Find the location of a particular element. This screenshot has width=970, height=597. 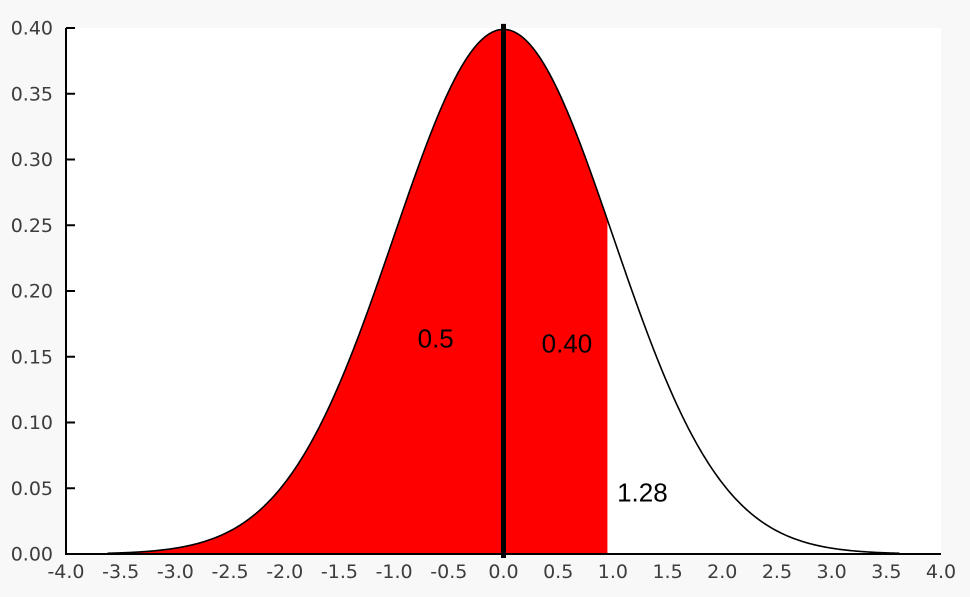

x-tick-label: -2.0 is located at coordinates (284, 572).